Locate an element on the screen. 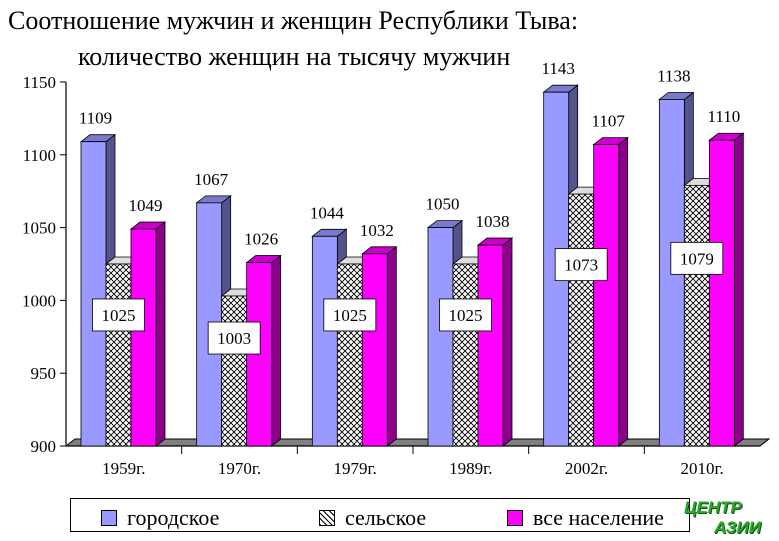 The image size is (779, 541). data-label: 1026 is located at coordinates (261, 239).